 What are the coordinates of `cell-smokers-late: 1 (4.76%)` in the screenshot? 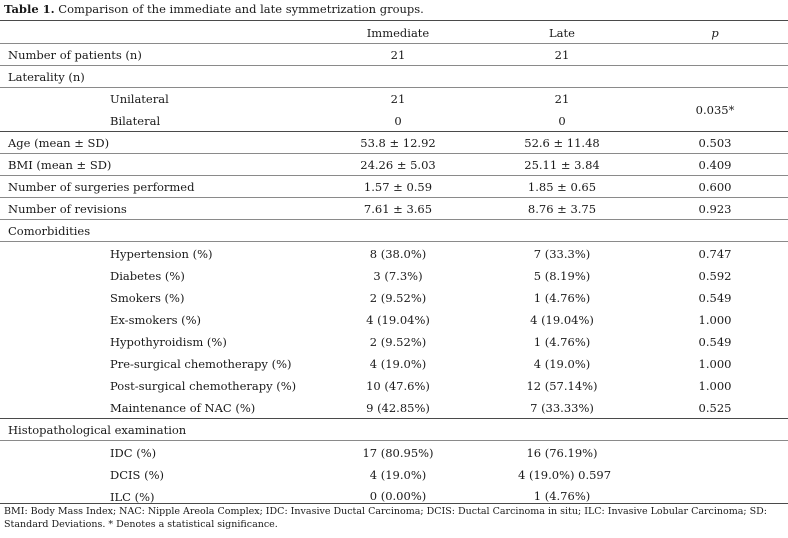 It's located at (562, 298).